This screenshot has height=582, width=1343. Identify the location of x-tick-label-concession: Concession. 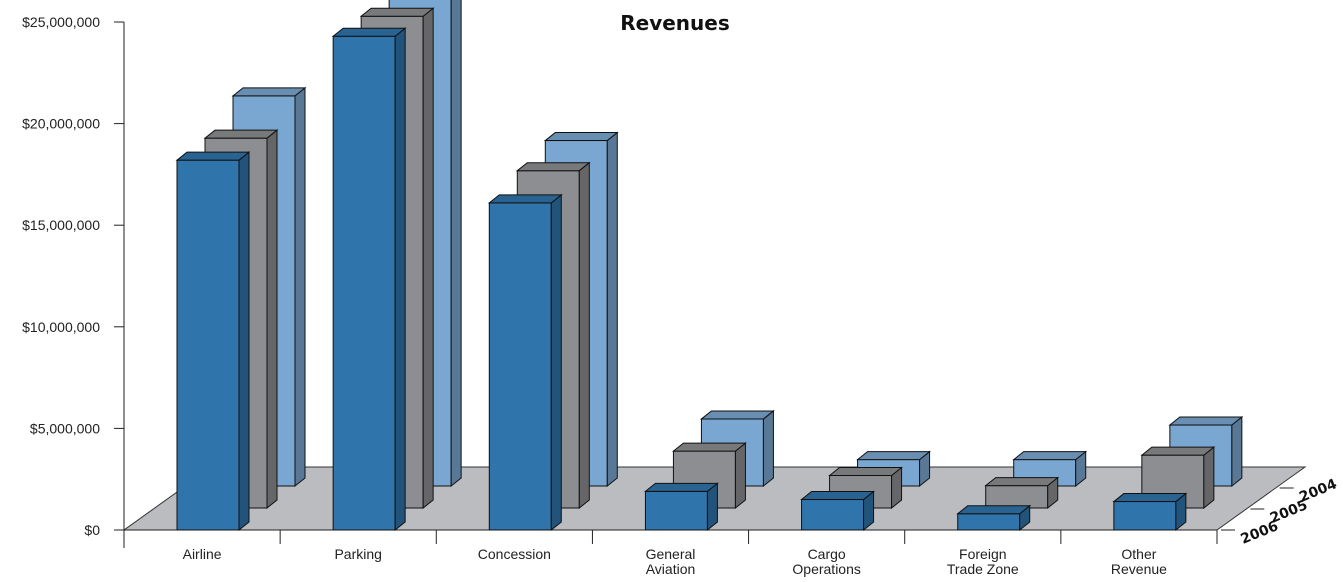
(514, 554).